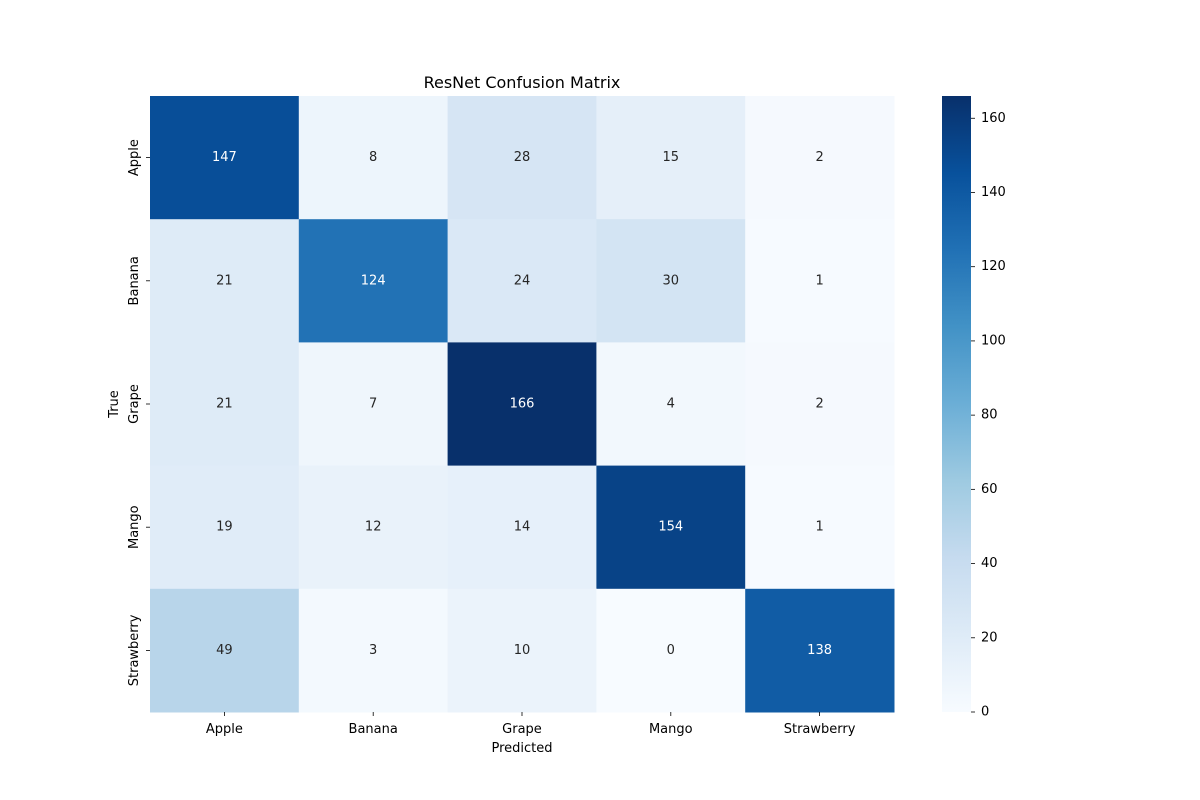 Image resolution: width=1200 pixels, height=800 pixels. I want to click on cell-value-label: 124, so click(373, 280).